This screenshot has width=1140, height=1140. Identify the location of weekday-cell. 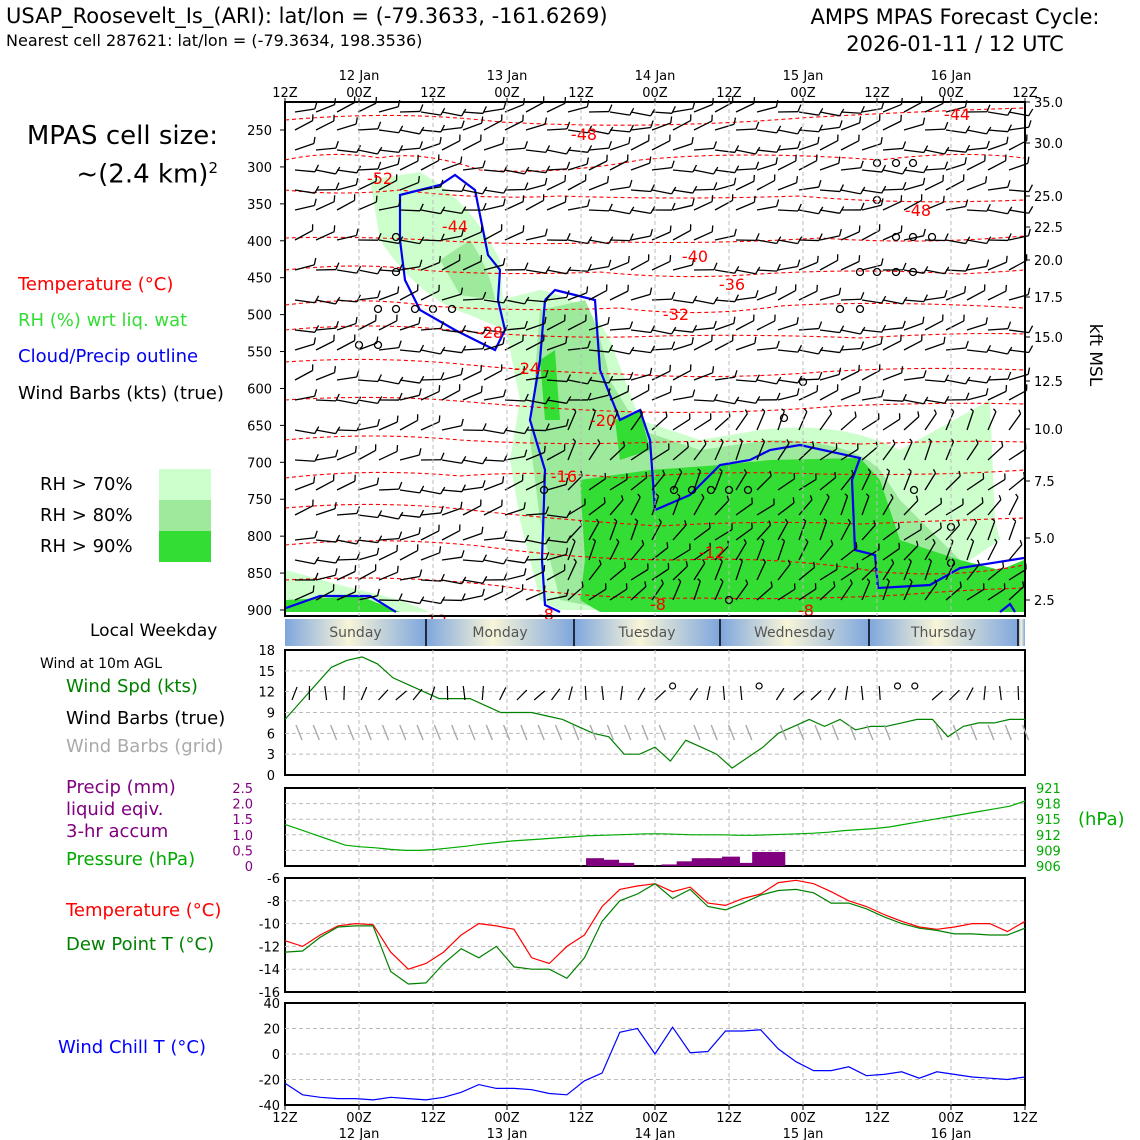
(500, 632).